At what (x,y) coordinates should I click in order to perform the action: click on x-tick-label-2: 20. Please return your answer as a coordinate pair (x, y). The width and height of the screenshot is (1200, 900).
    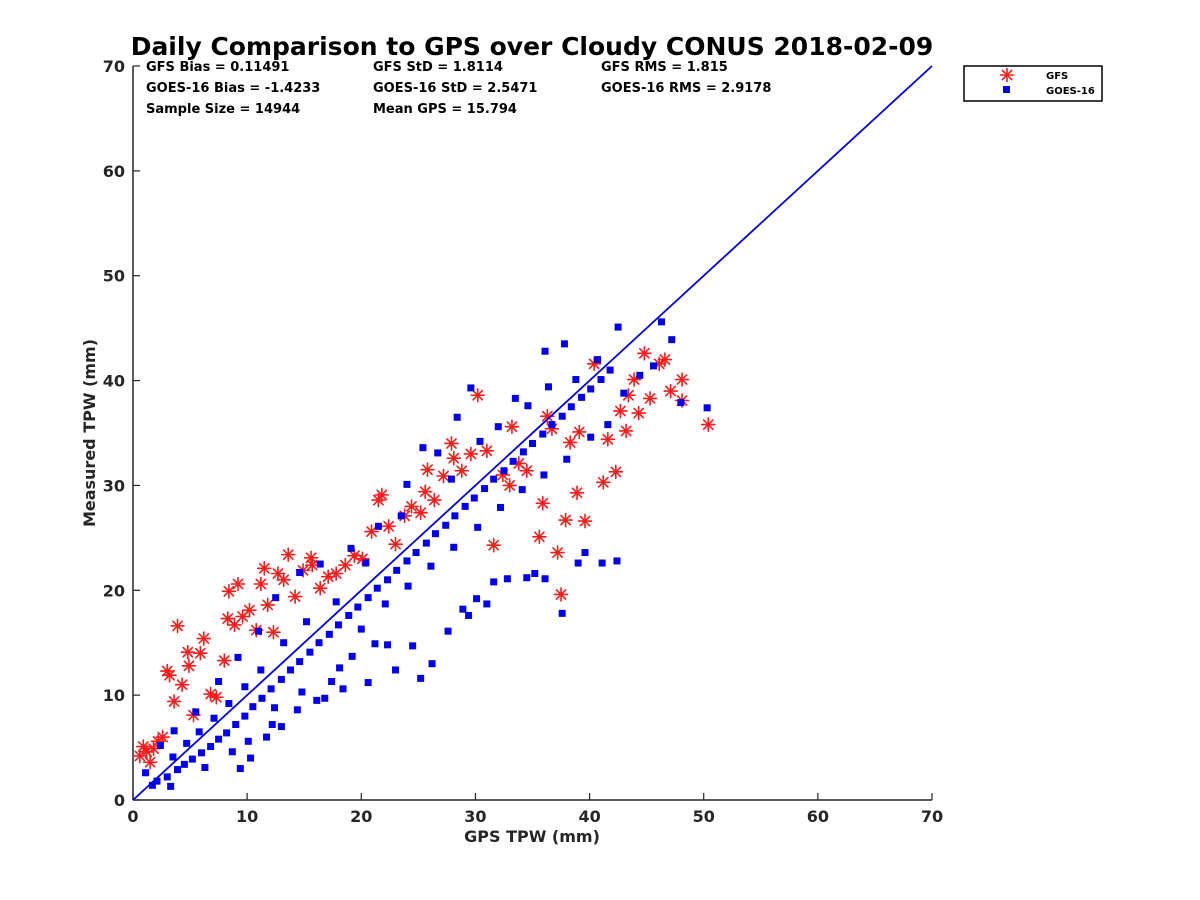
    Looking at the image, I should click on (361, 816).